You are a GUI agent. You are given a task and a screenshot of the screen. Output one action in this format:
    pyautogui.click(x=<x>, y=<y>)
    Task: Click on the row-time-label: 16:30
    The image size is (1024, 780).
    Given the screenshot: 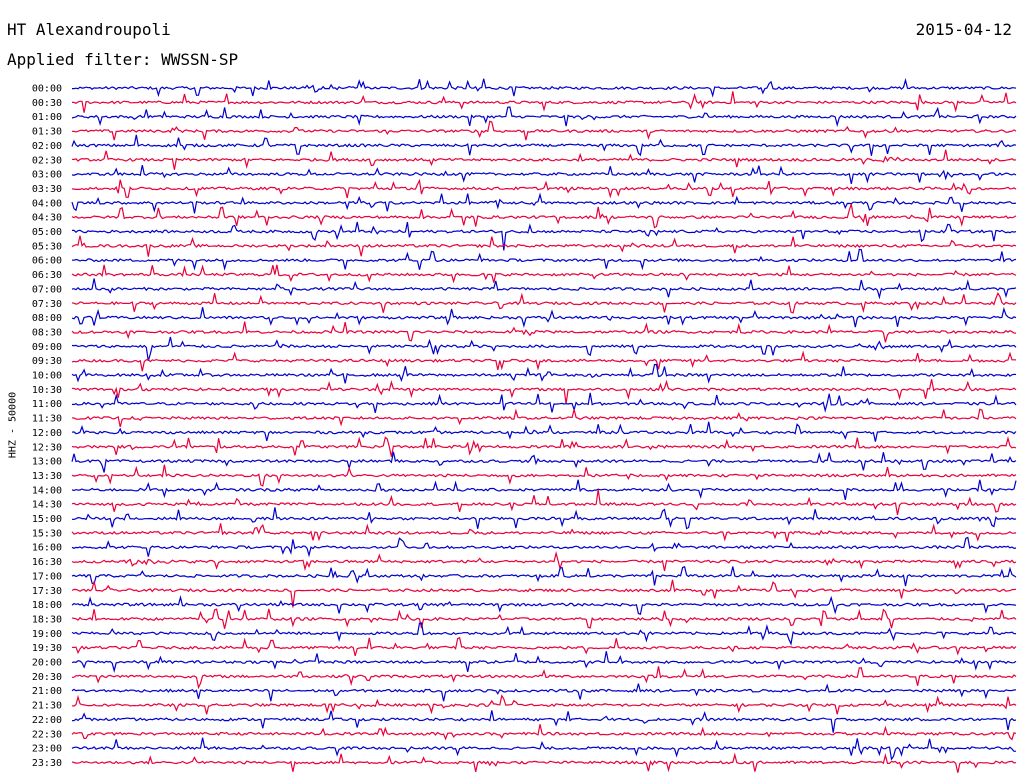 What is the action you would take?
    pyautogui.click(x=47, y=562)
    